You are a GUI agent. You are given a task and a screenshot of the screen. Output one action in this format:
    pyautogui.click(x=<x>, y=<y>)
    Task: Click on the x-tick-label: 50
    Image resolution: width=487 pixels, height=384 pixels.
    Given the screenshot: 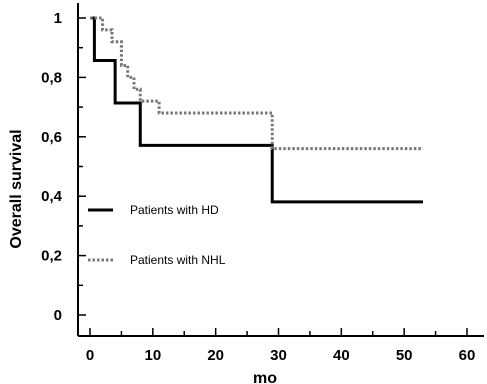 What is the action you would take?
    pyautogui.click(x=404, y=355)
    